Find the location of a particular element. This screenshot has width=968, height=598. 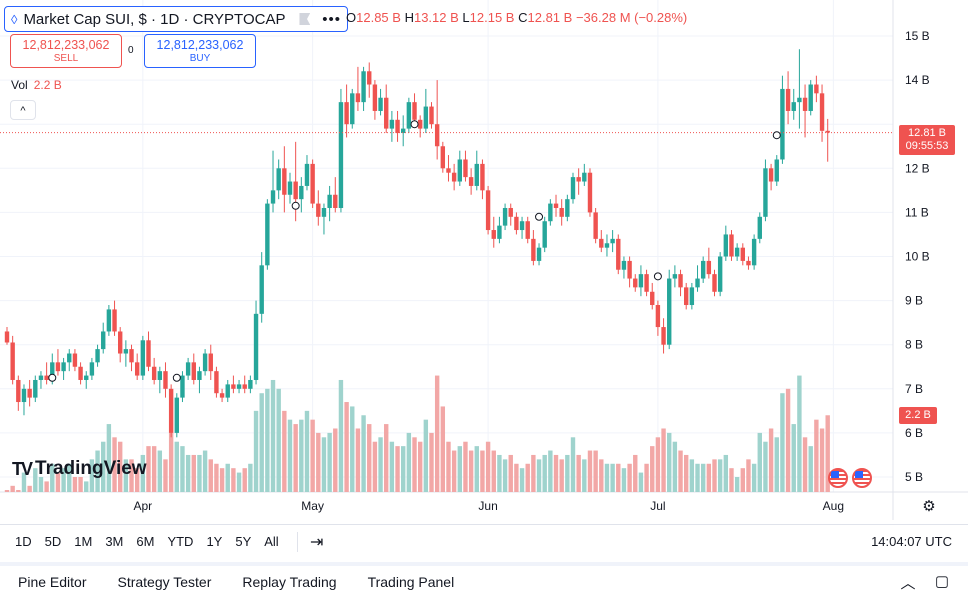

range-6m: 6M is located at coordinates (145, 541).